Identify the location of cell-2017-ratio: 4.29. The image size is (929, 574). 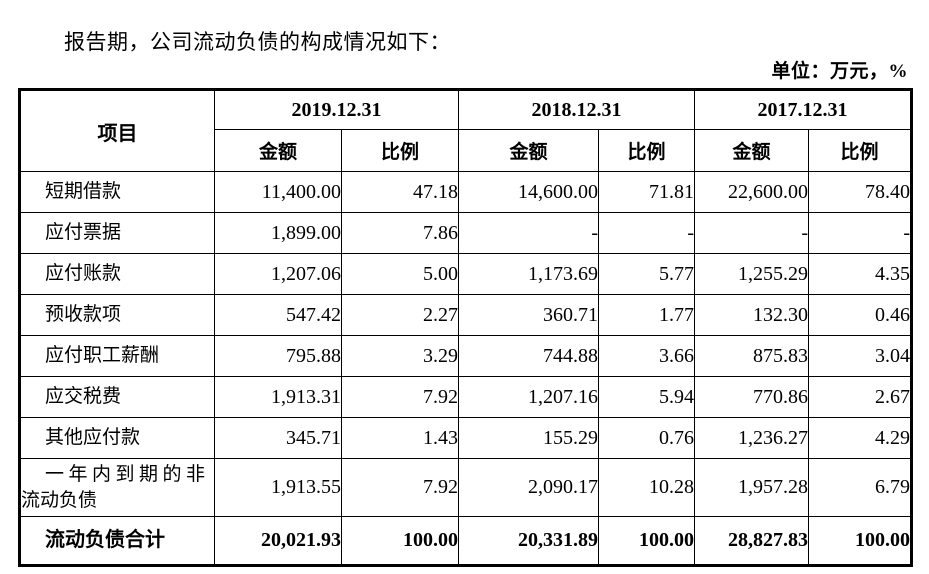
(860, 438).